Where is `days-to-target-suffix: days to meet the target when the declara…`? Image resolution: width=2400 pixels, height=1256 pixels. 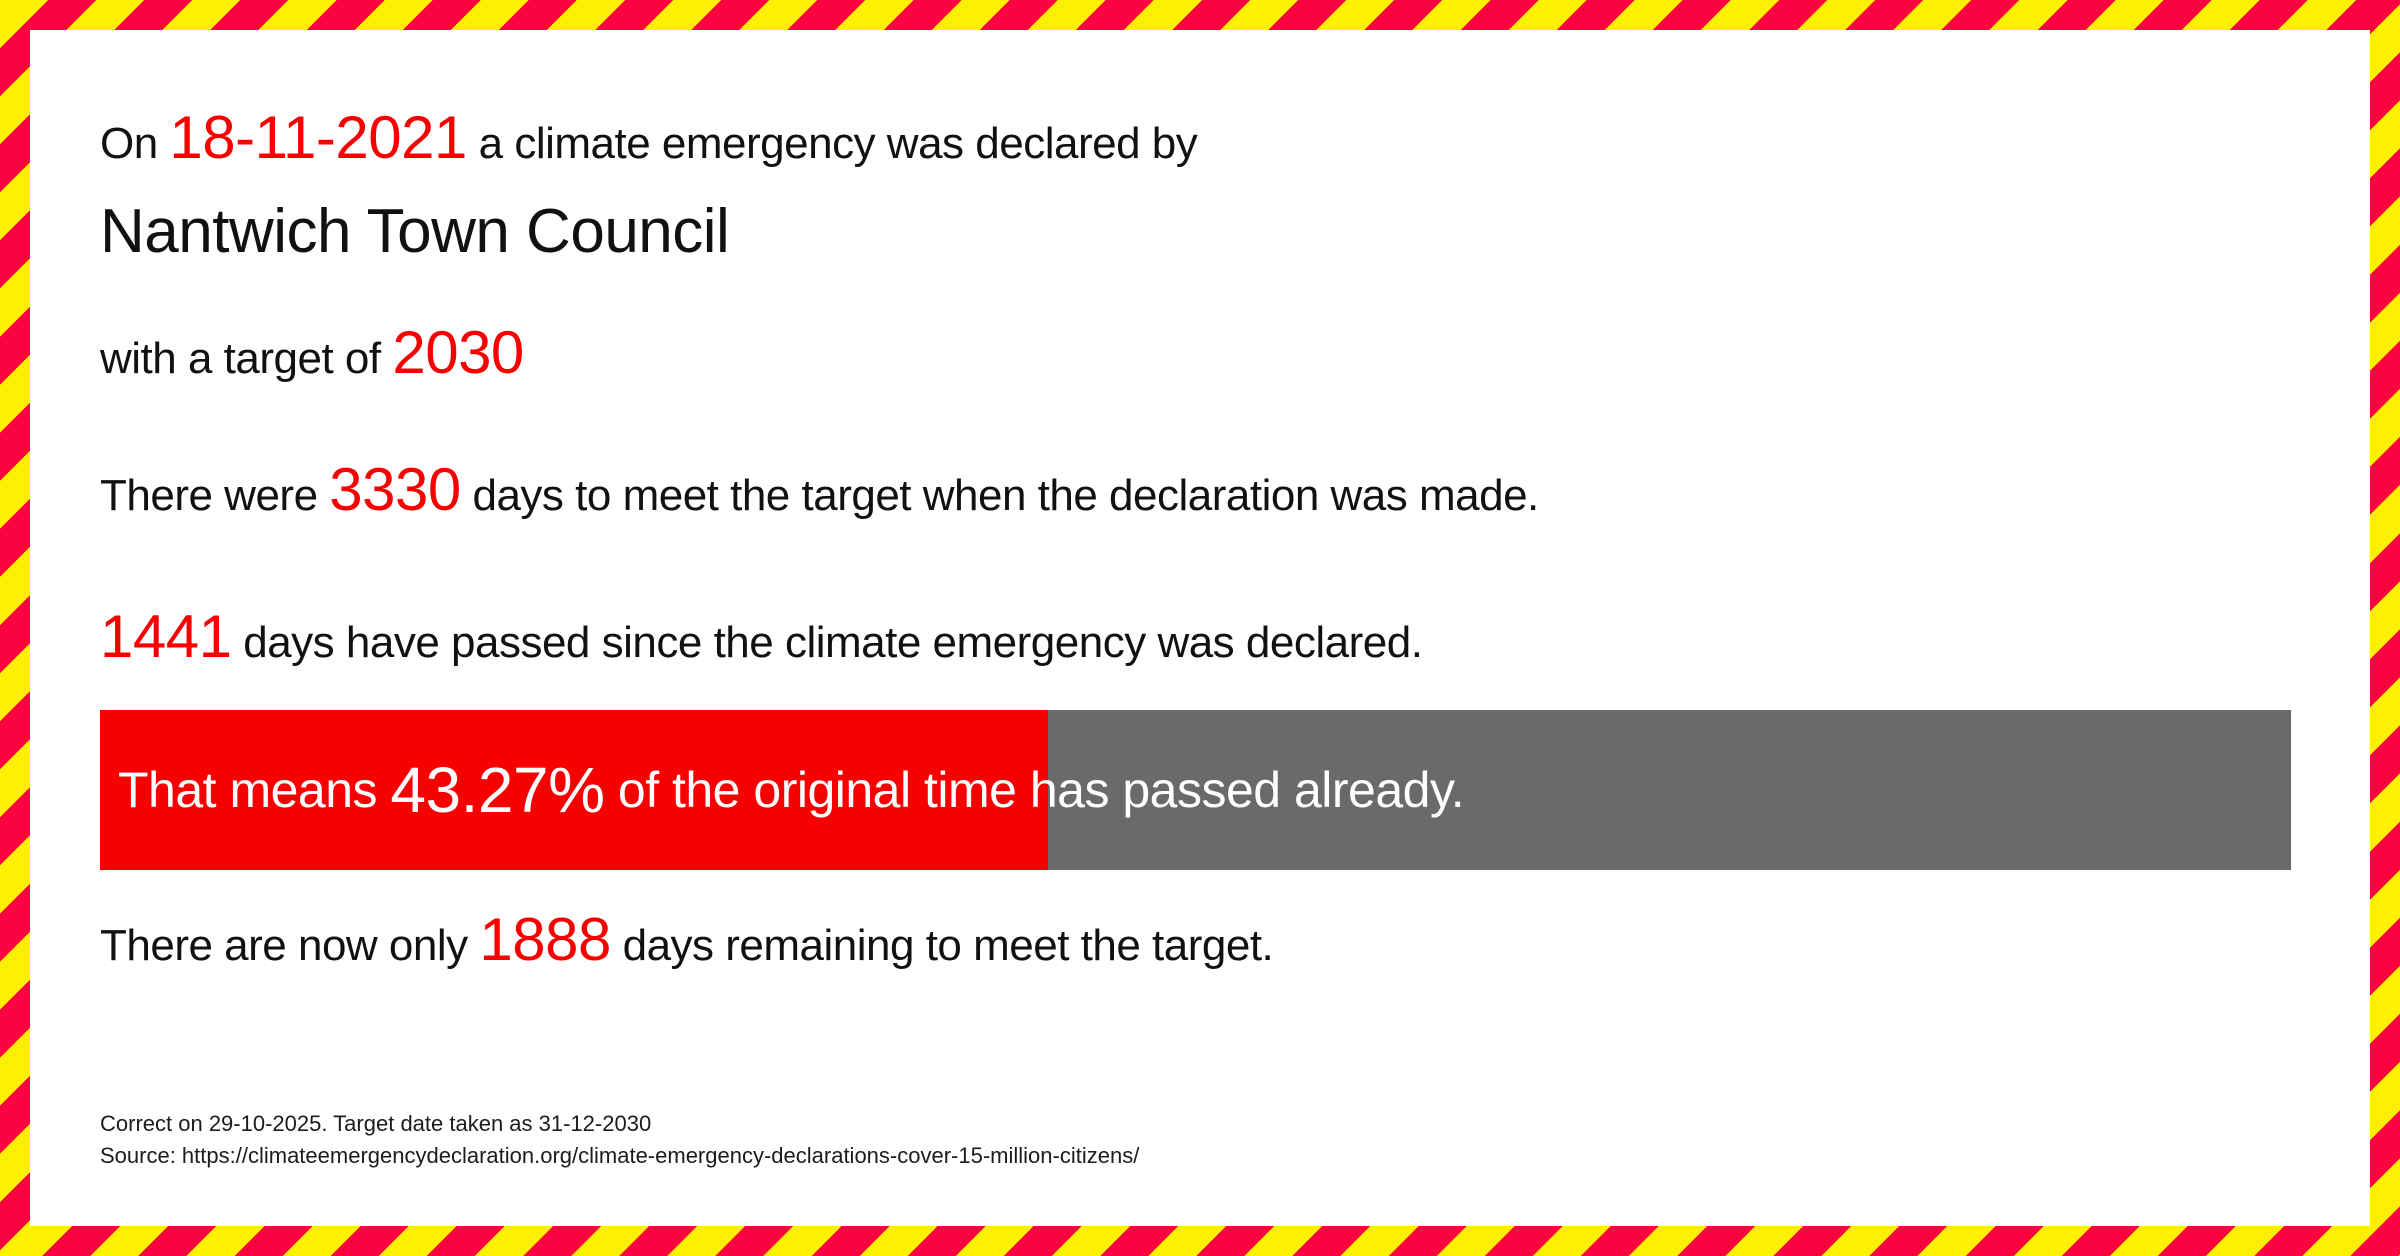
days-to-target-suffix: days to meet the target when the declara… is located at coordinates (1005, 495).